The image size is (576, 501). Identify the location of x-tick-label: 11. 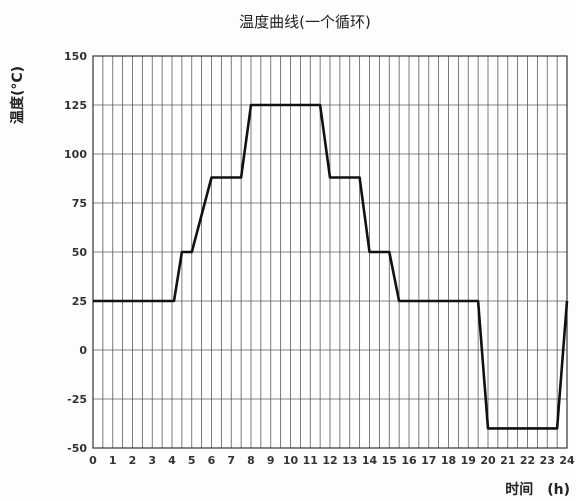
(310, 460).